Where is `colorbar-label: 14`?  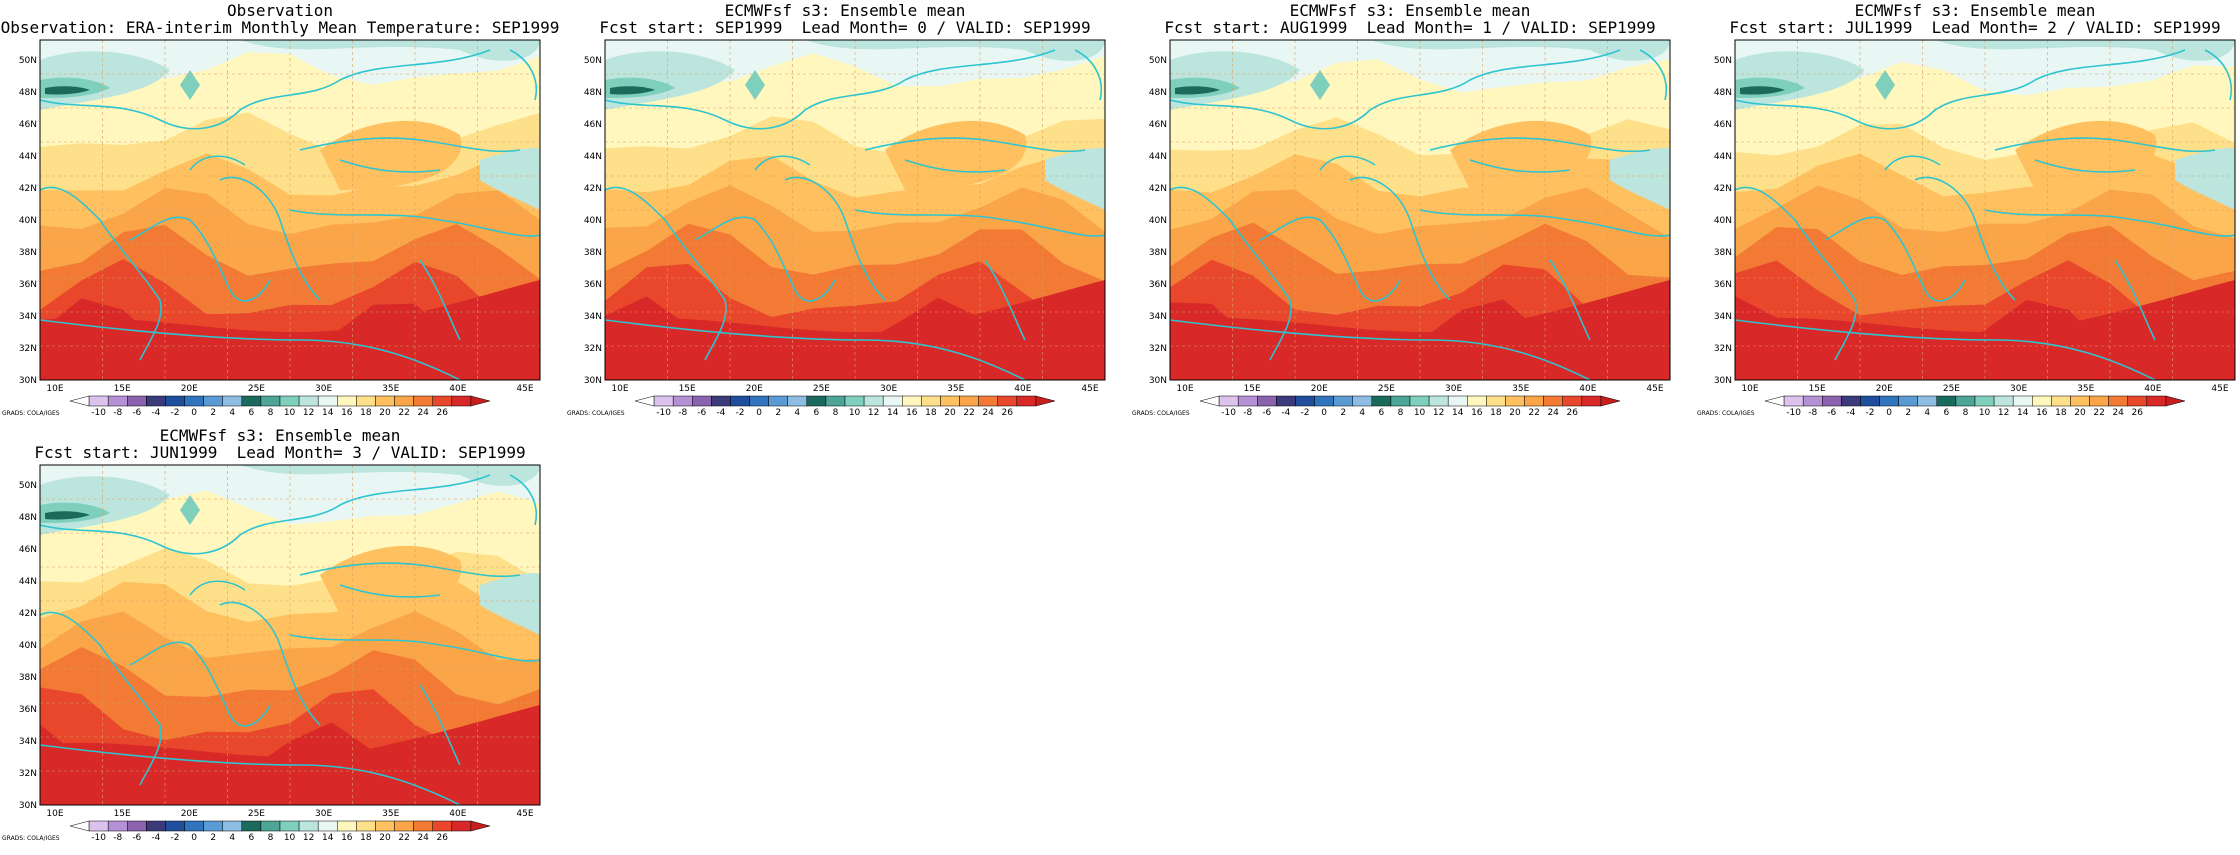 colorbar-label: 14 is located at coordinates (328, 838).